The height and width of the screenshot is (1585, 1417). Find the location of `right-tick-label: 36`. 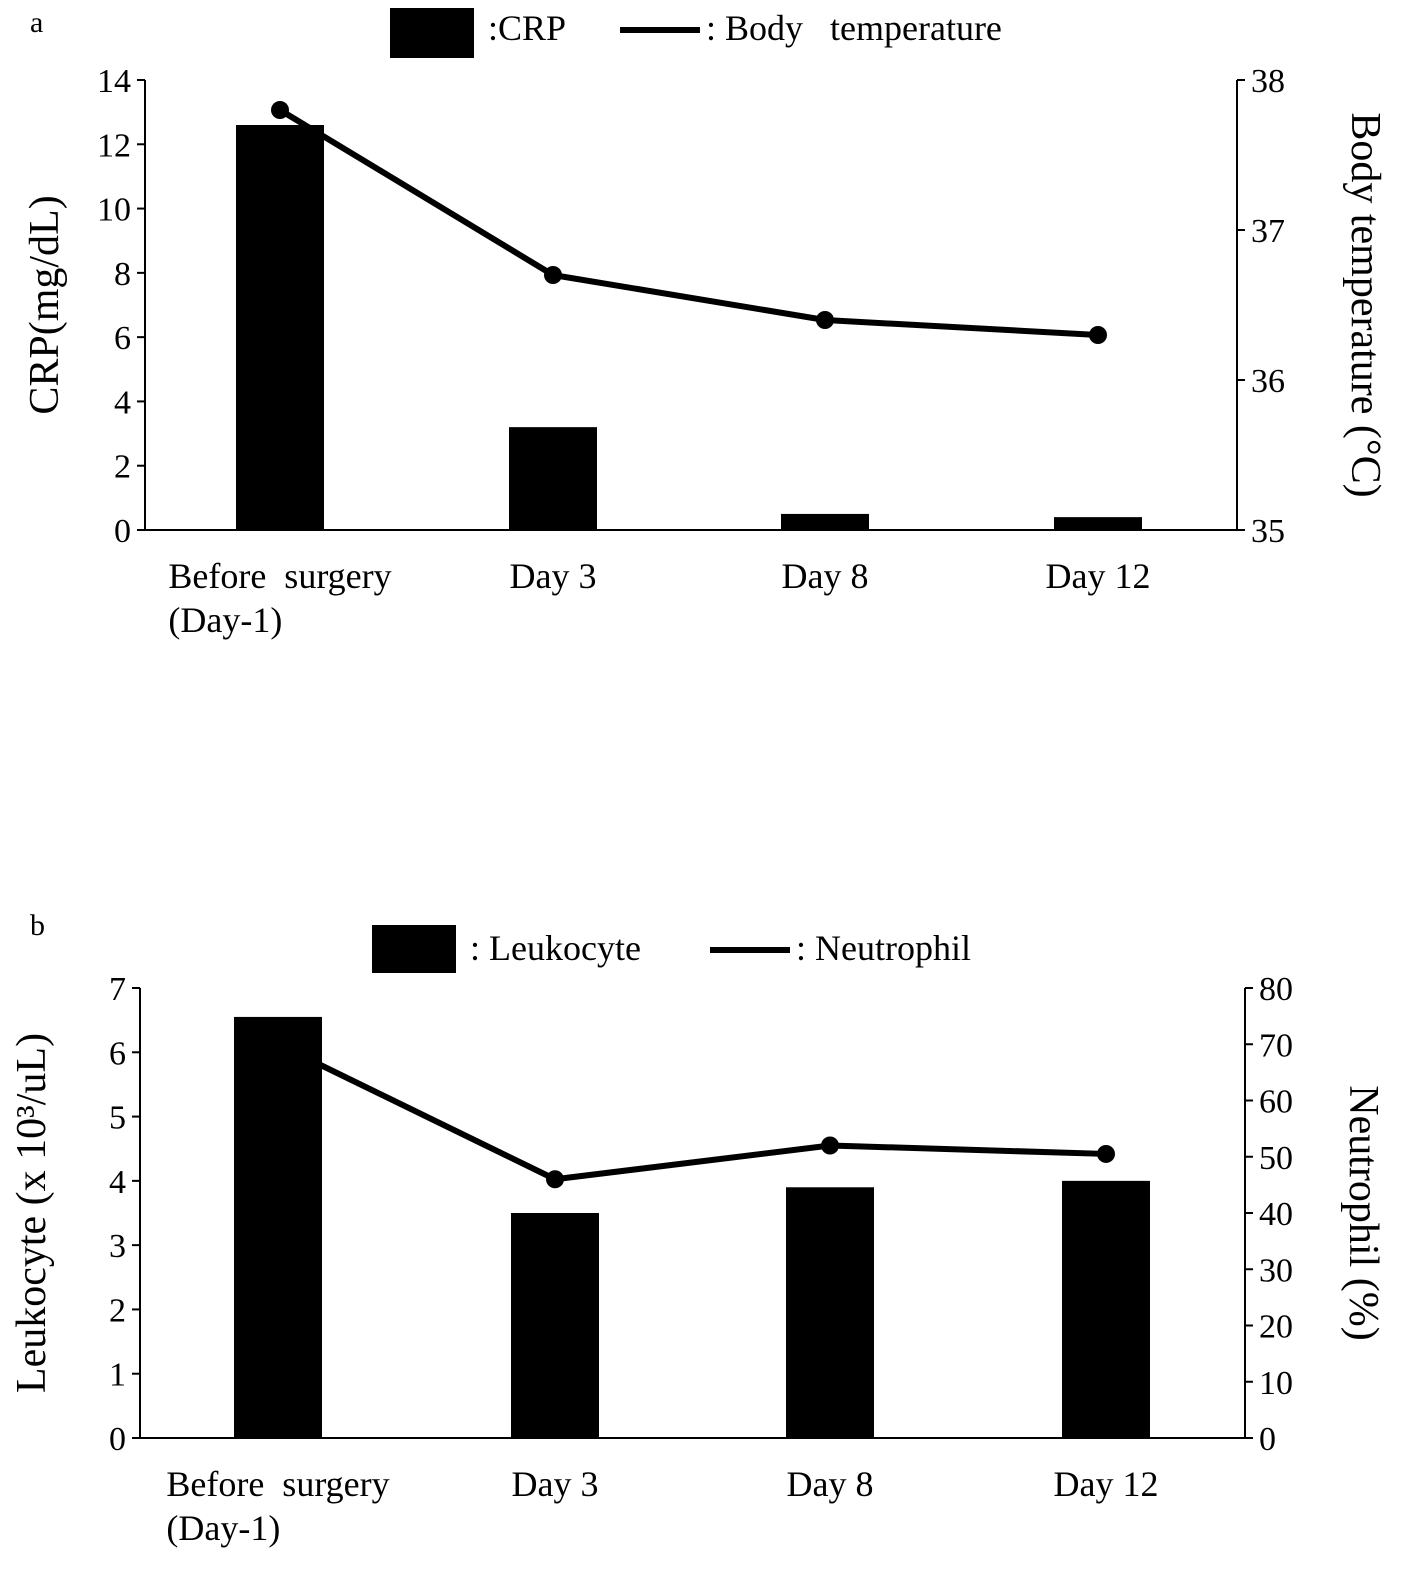

right-tick-label: 36 is located at coordinates (1268, 381).